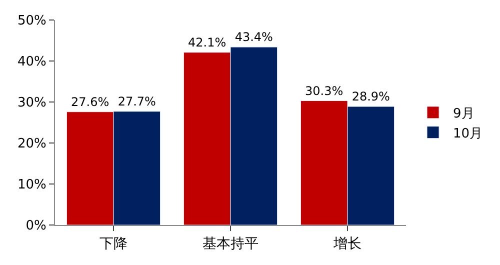  What do you see at coordinates (137, 101) in the screenshot?
I see `data-label: 27.7%` at bounding box center [137, 101].